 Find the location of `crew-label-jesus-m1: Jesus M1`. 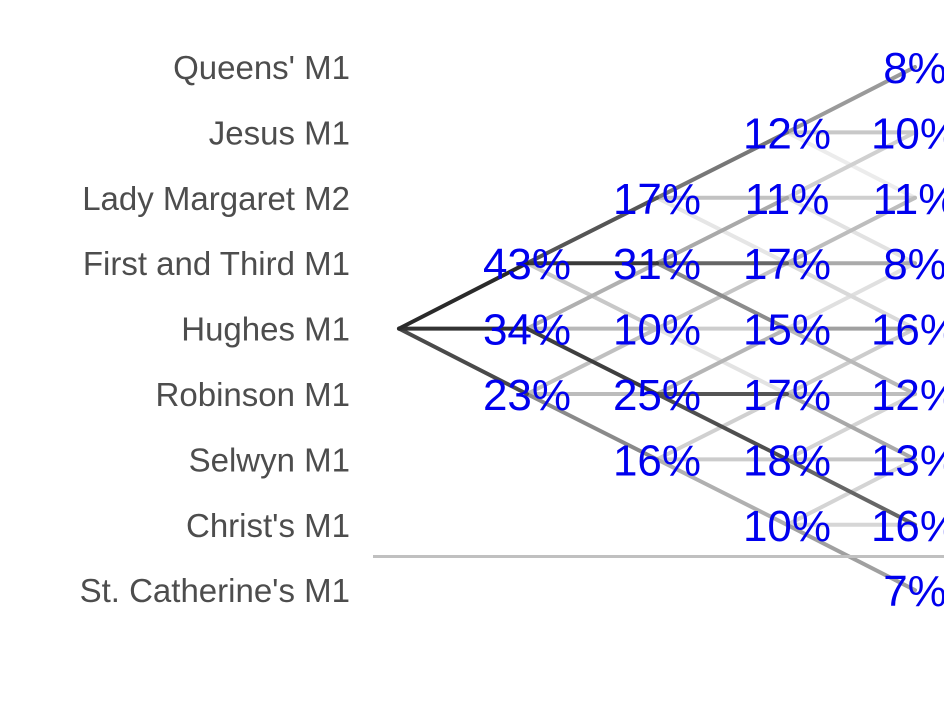

crew-label-jesus-m1: Jesus M1 is located at coordinates (279, 132).